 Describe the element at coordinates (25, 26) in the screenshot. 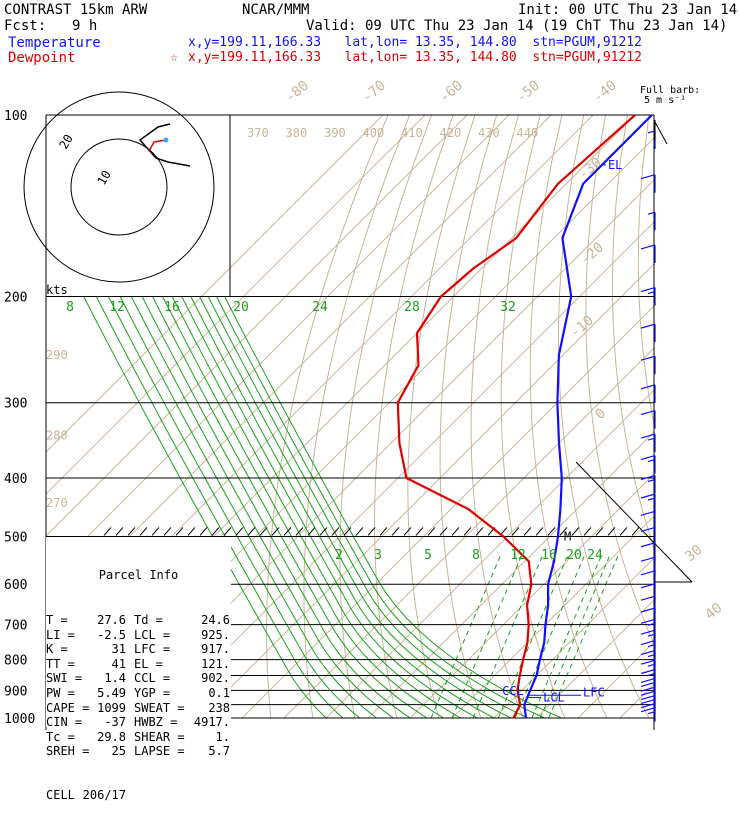

I see `fcst-label: Fcst:` at that location.